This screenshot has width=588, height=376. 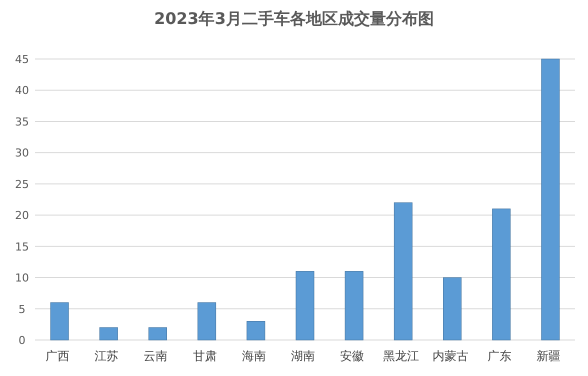 What do you see at coordinates (401, 356) in the screenshot?
I see `x-tick-label: 黑龙江` at bounding box center [401, 356].